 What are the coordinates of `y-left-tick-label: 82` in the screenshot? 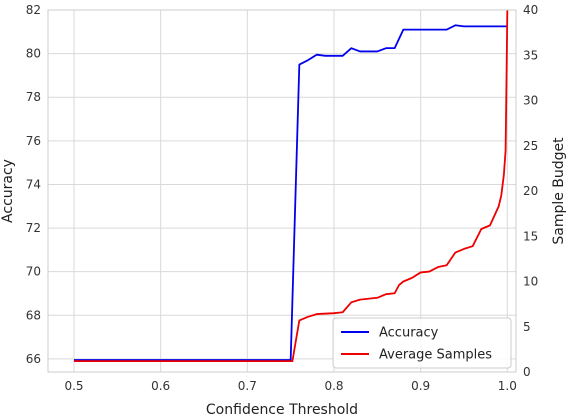 It's located at (33, 10).